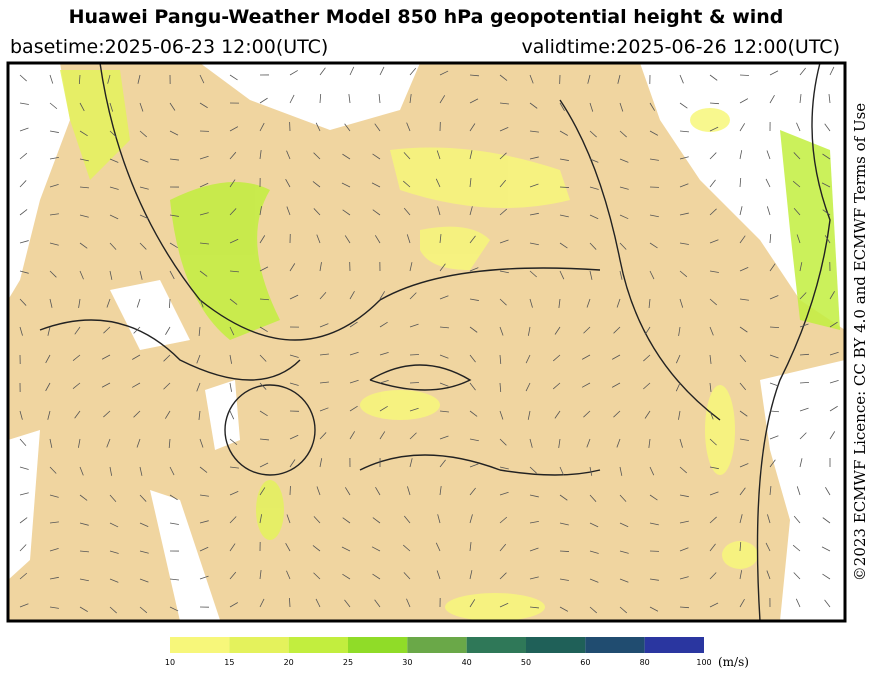 The image size is (870, 680). What do you see at coordinates (640, 260) in the screenshot?
I see `contour` at bounding box center [640, 260].